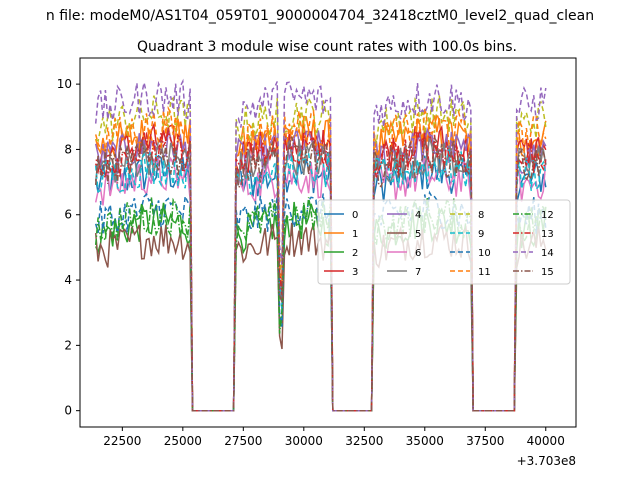 The height and width of the screenshot is (480, 640). Describe the element at coordinates (418, 234) in the screenshot. I see `legend-label-5: 5` at that location.